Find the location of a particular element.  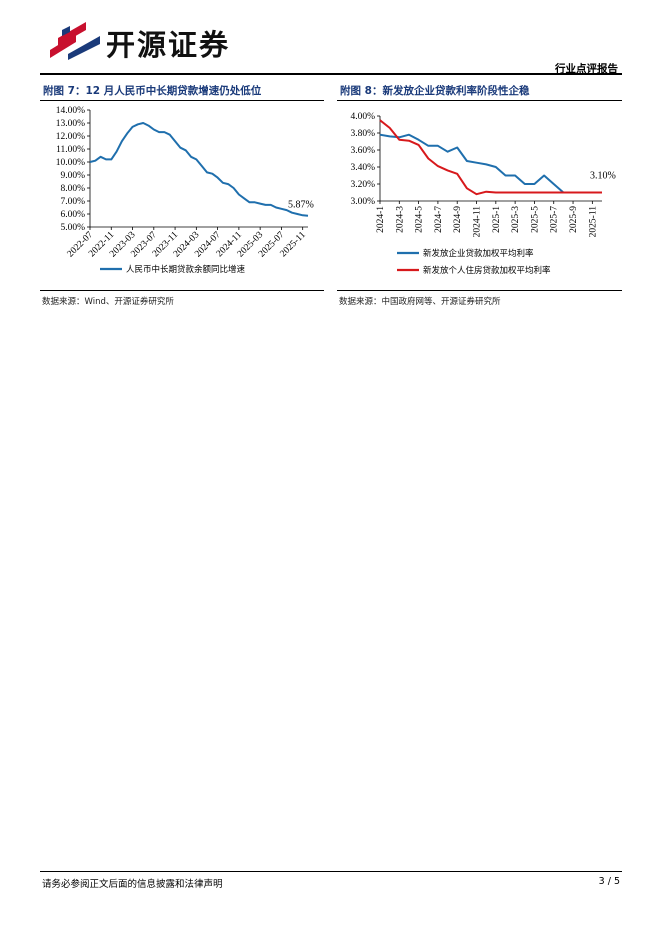

page-number: 3 / 5 is located at coordinates (609, 881).